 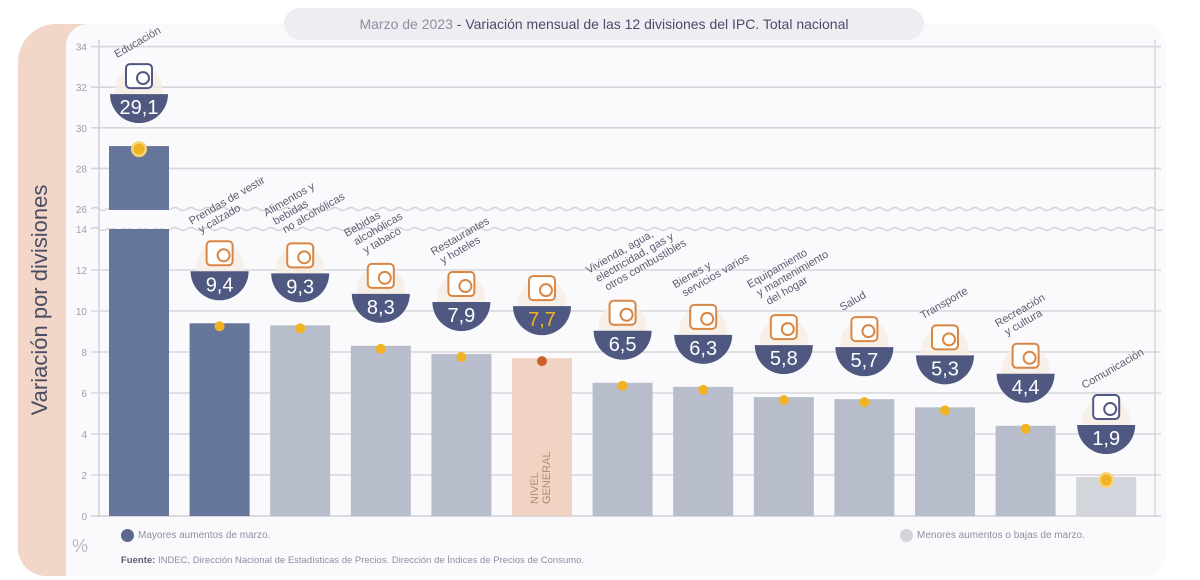 I want to click on category-label-line: Comunicación, so click(x=1113, y=368).